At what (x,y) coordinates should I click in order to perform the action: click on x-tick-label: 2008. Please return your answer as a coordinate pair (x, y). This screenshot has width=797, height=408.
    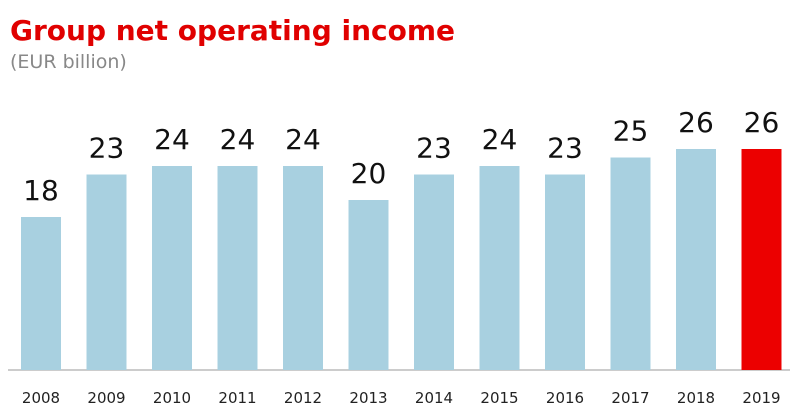
    Looking at the image, I should click on (41, 398).